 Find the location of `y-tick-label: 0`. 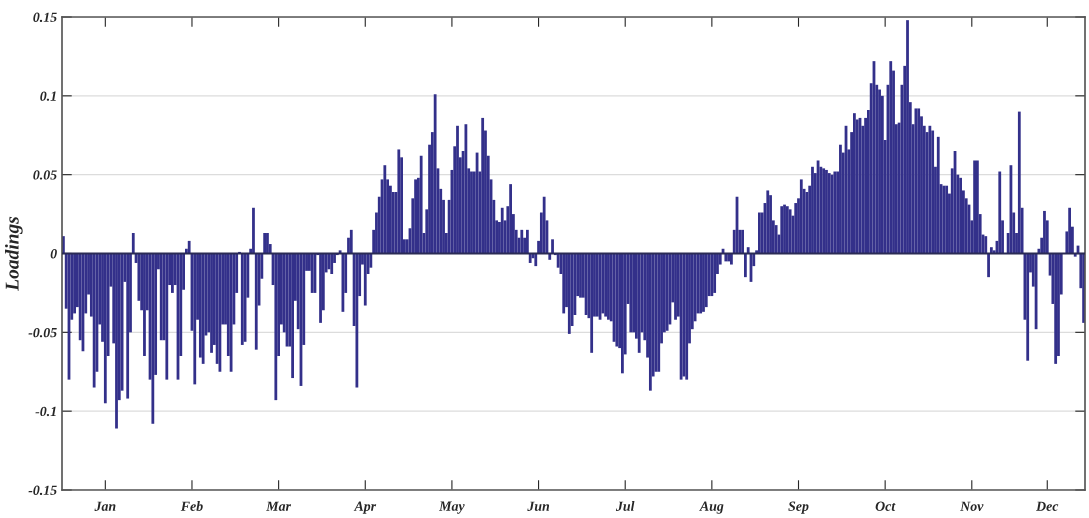

y-tick-label: 0 is located at coordinates (53, 254).